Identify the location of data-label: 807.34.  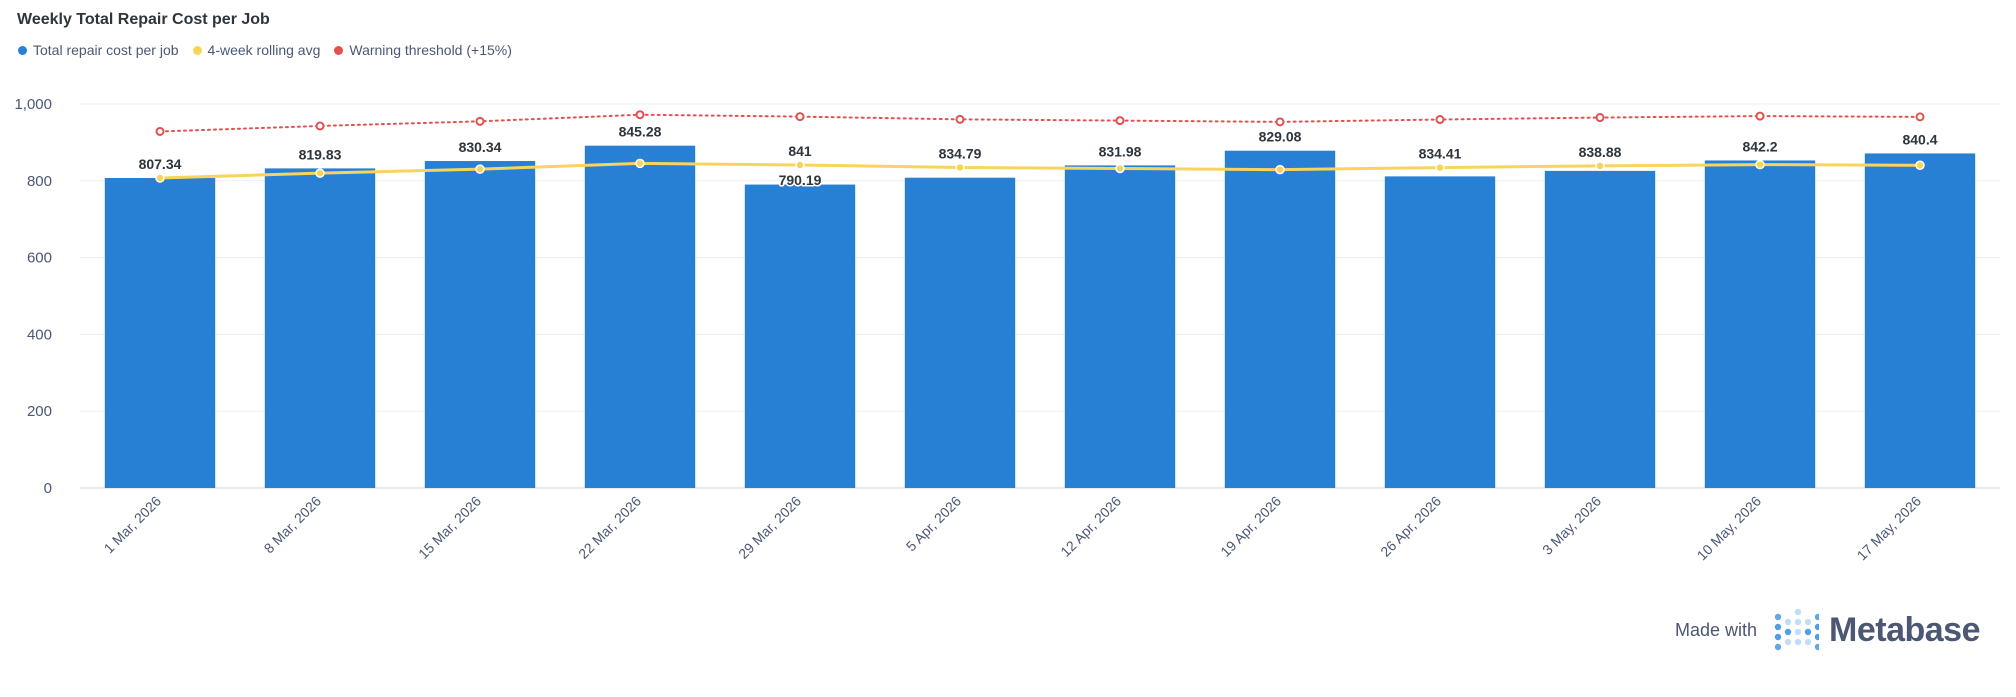
(160, 164).